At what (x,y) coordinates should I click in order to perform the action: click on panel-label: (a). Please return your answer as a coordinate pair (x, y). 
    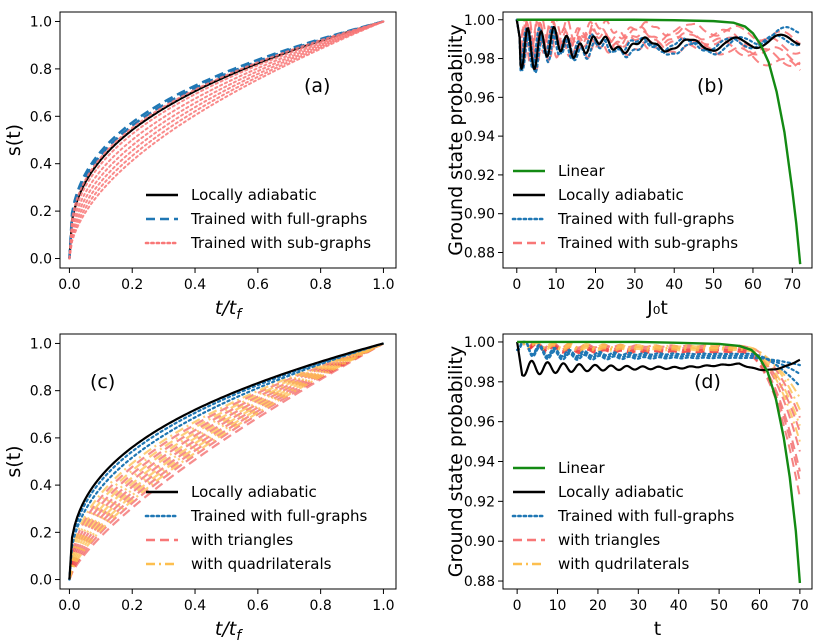
    Looking at the image, I should click on (317, 86).